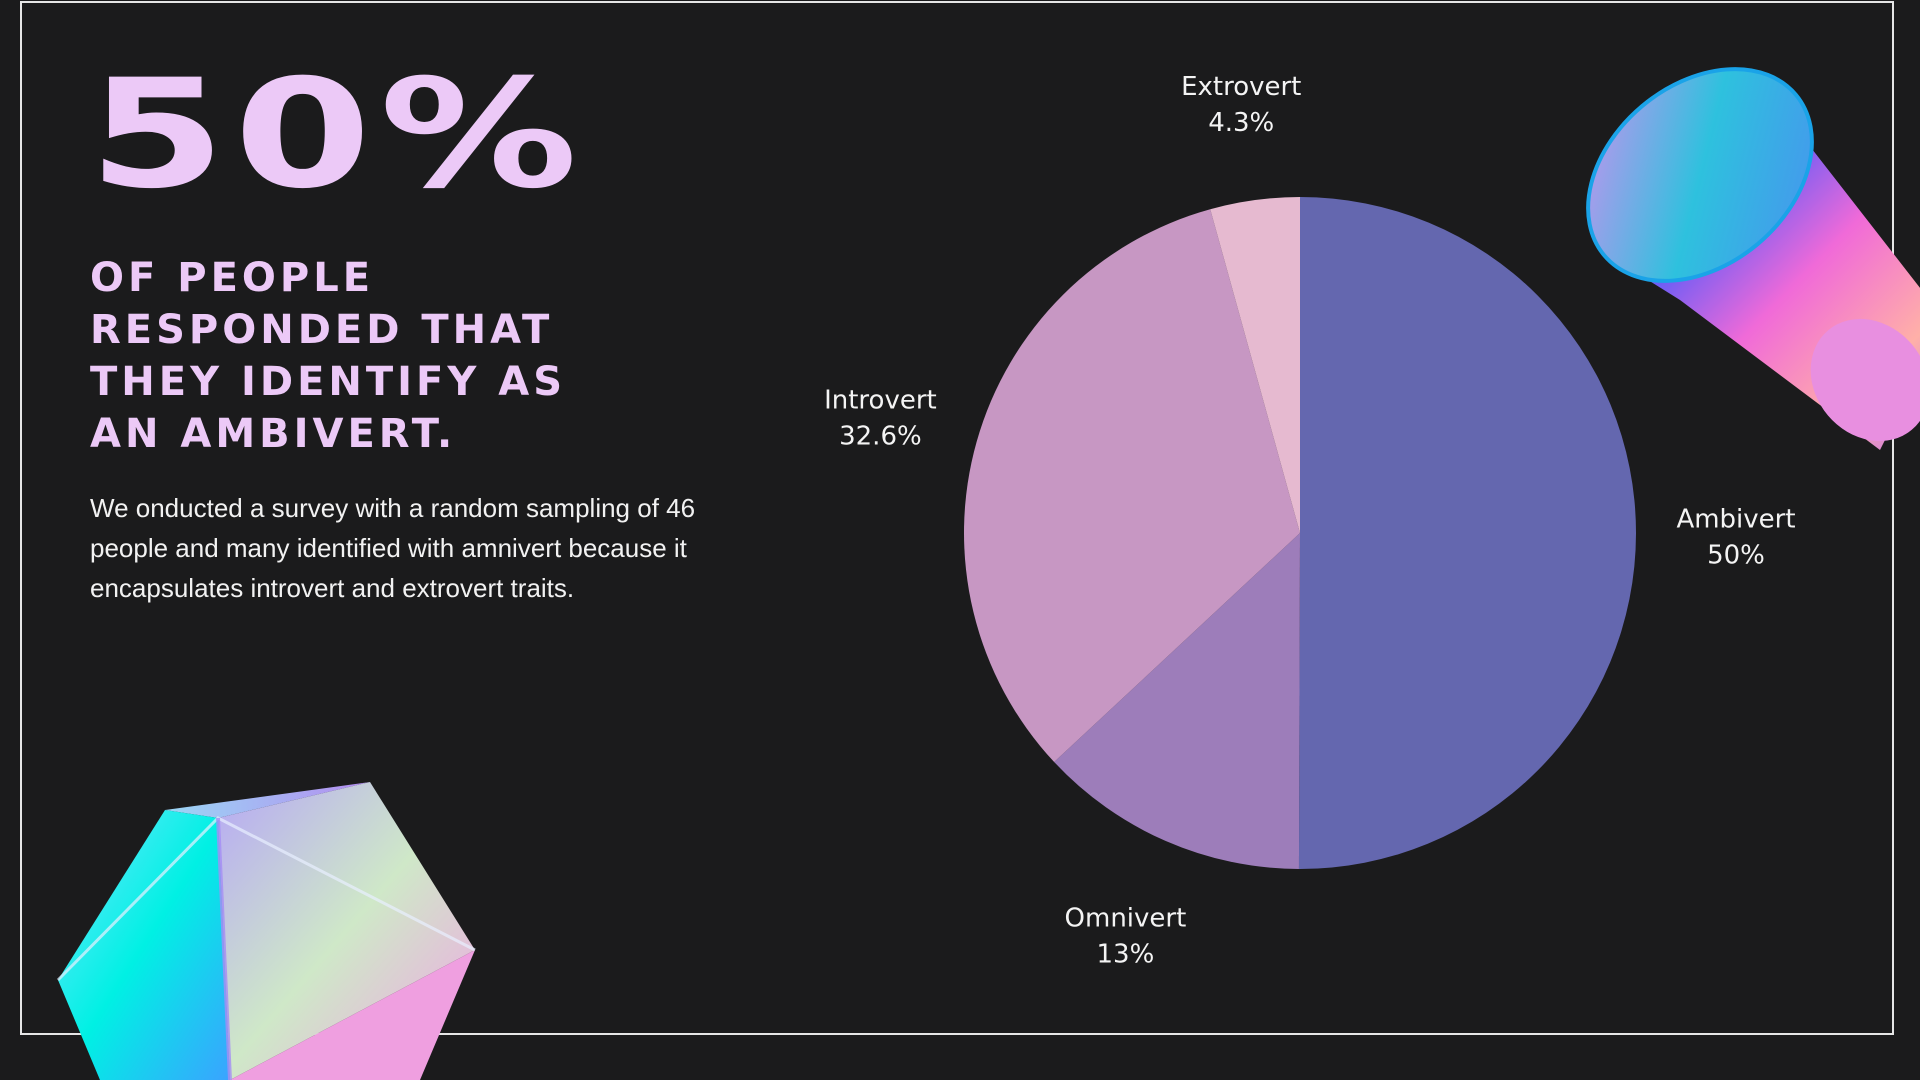 This screenshot has height=1080, width=1920. I want to click on slice-label-value: 13%, so click(1126, 955).